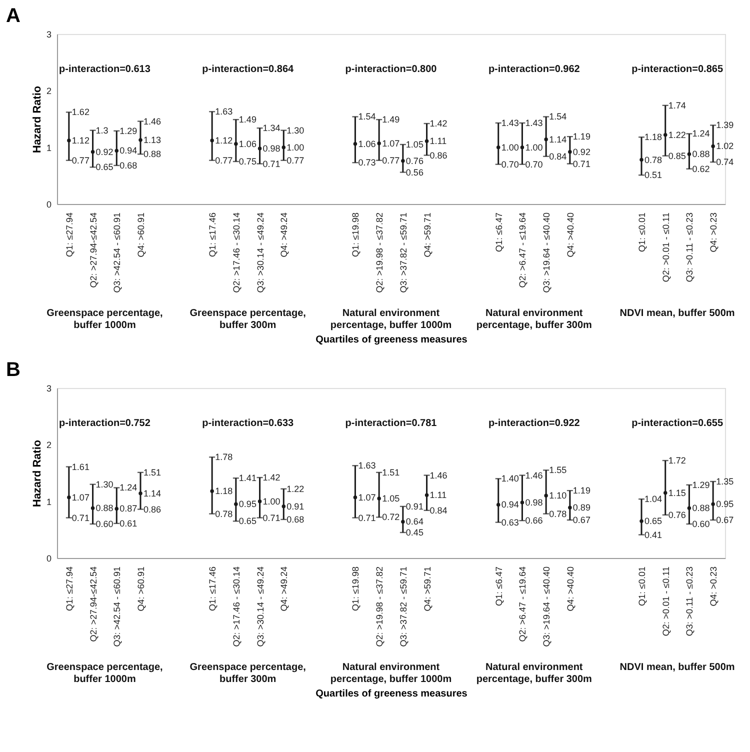  I want to click on annotation: 1.62, so click(81, 112).